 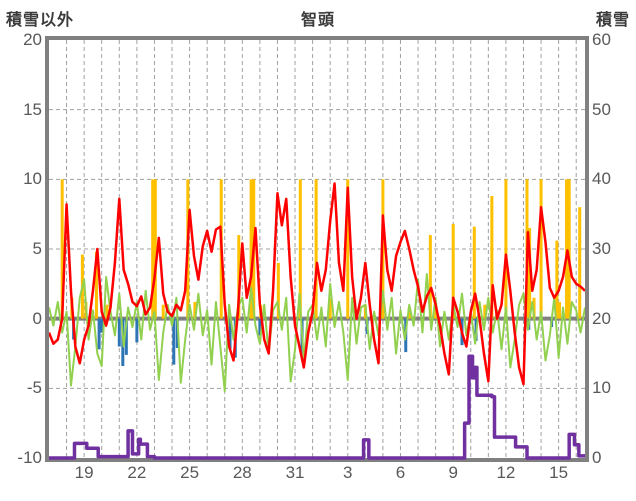 I want to click on left-axis-tick: 0, so click(x=37, y=318).